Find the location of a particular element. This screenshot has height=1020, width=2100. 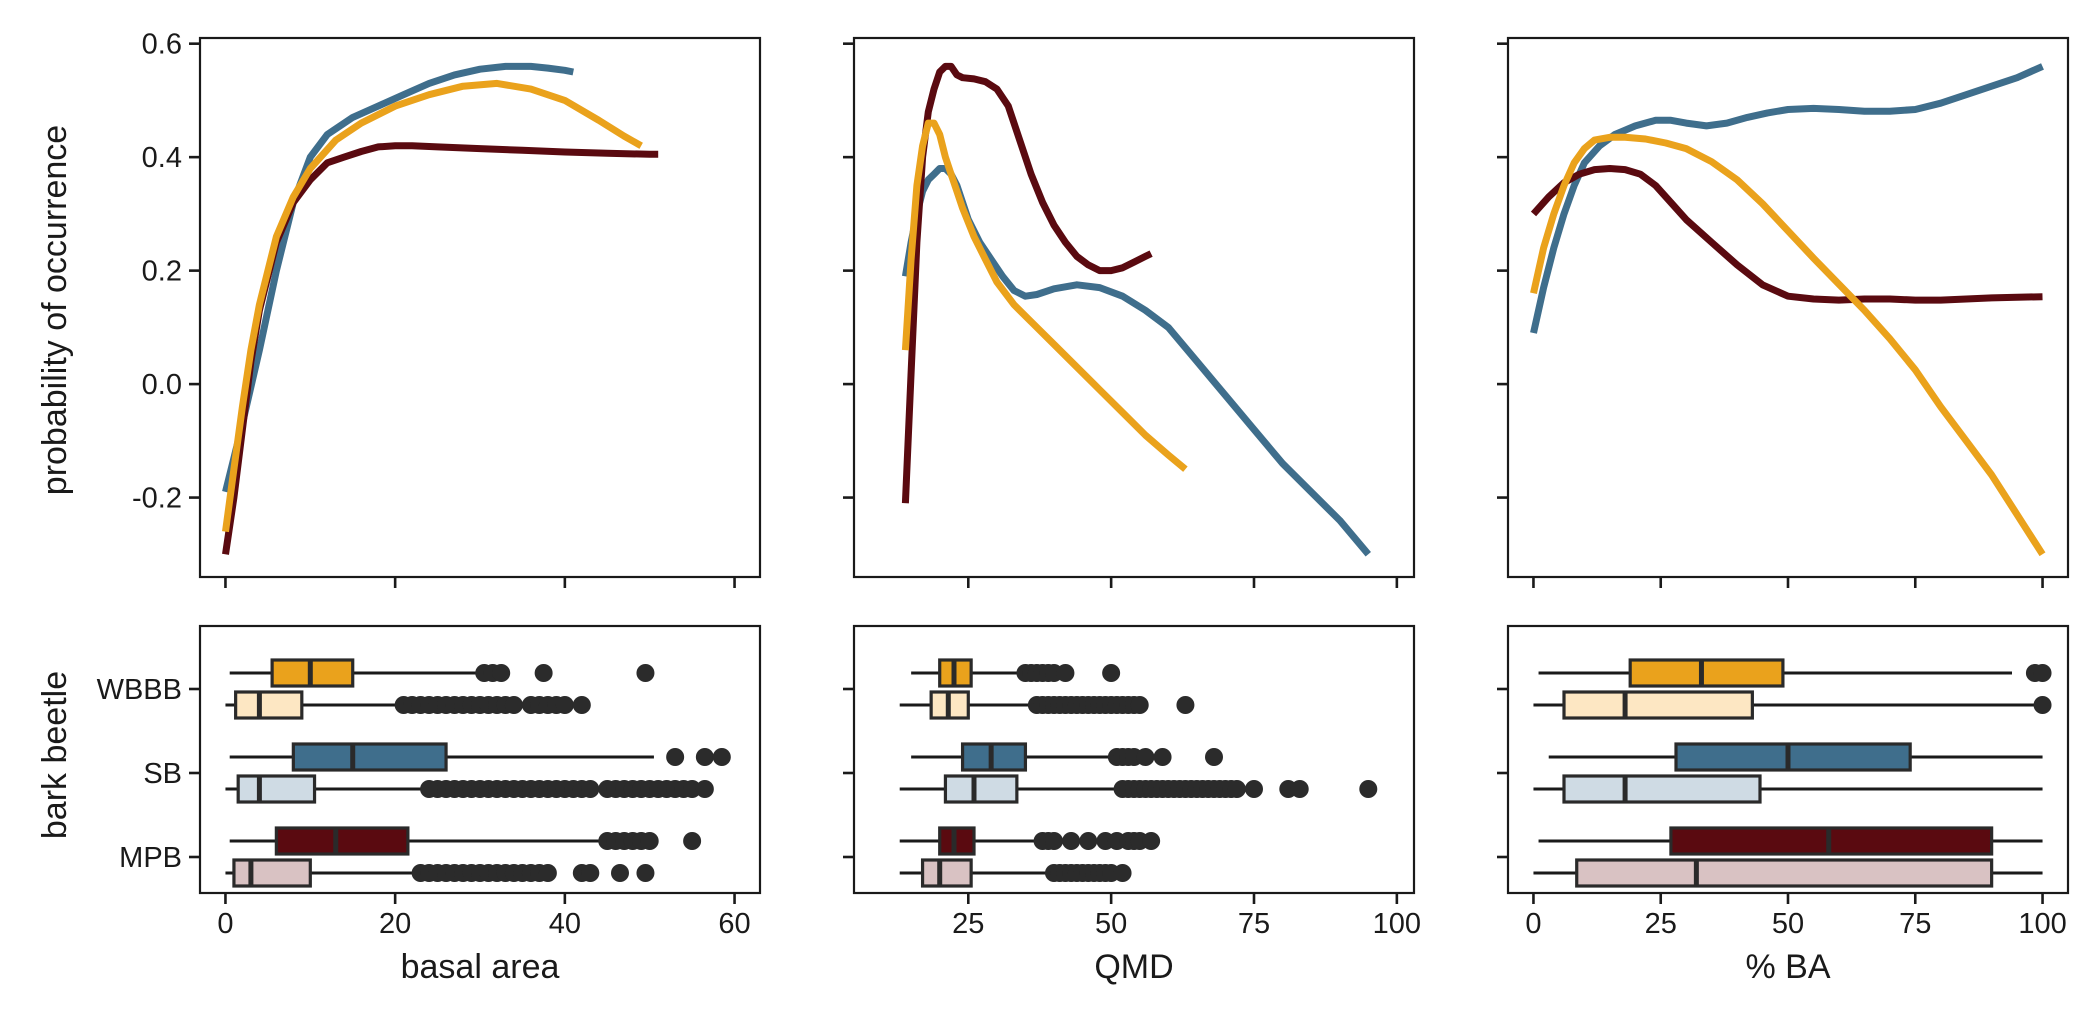

y-tick-label: 0.0 is located at coordinates (162, 385).